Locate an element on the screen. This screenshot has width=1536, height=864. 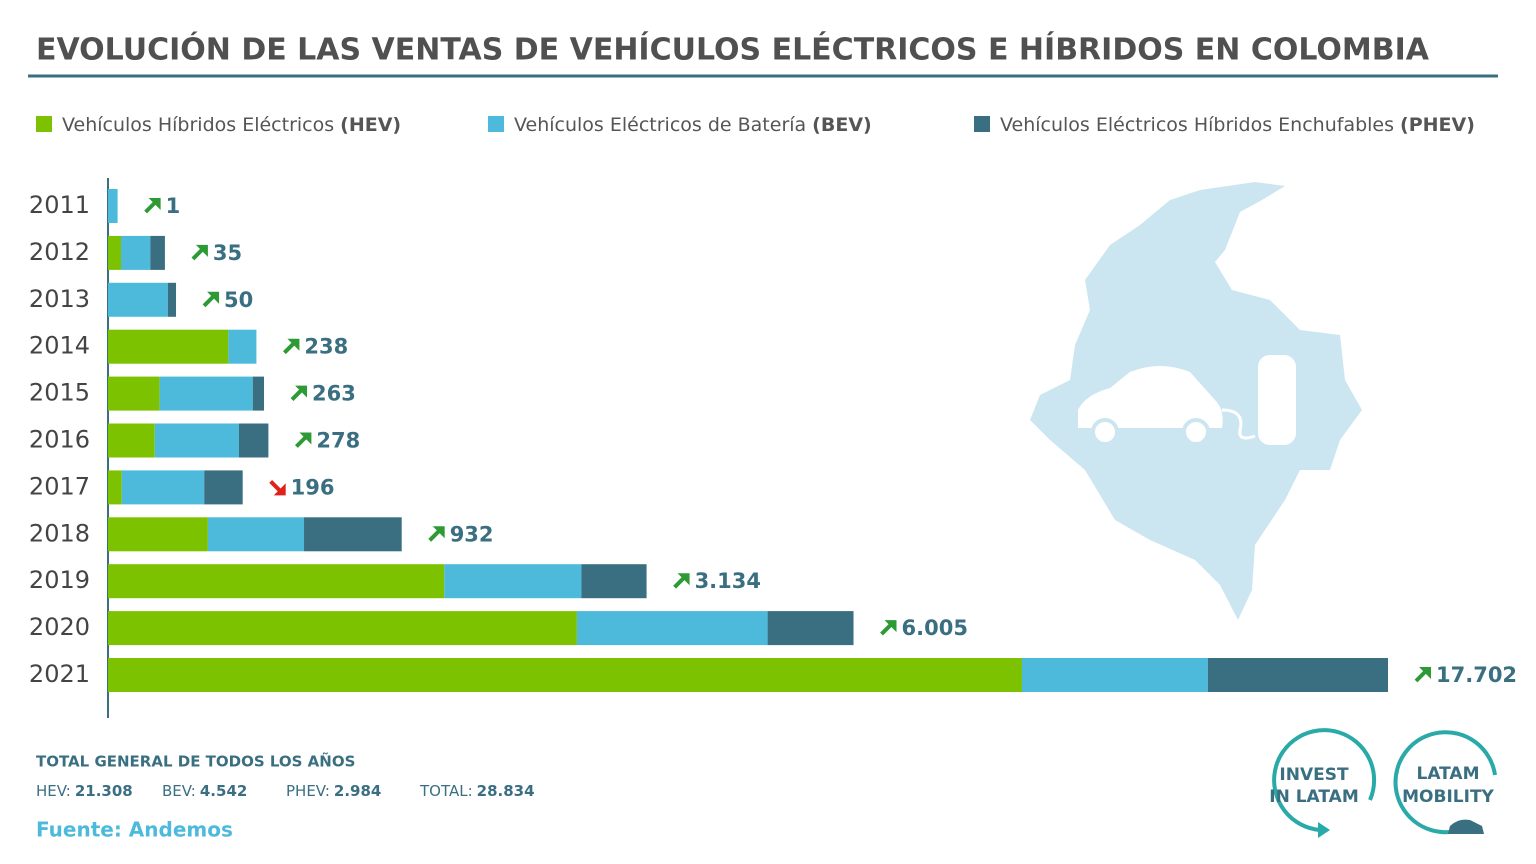
footer-item: HEV: 21.308 is located at coordinates (84, 791).